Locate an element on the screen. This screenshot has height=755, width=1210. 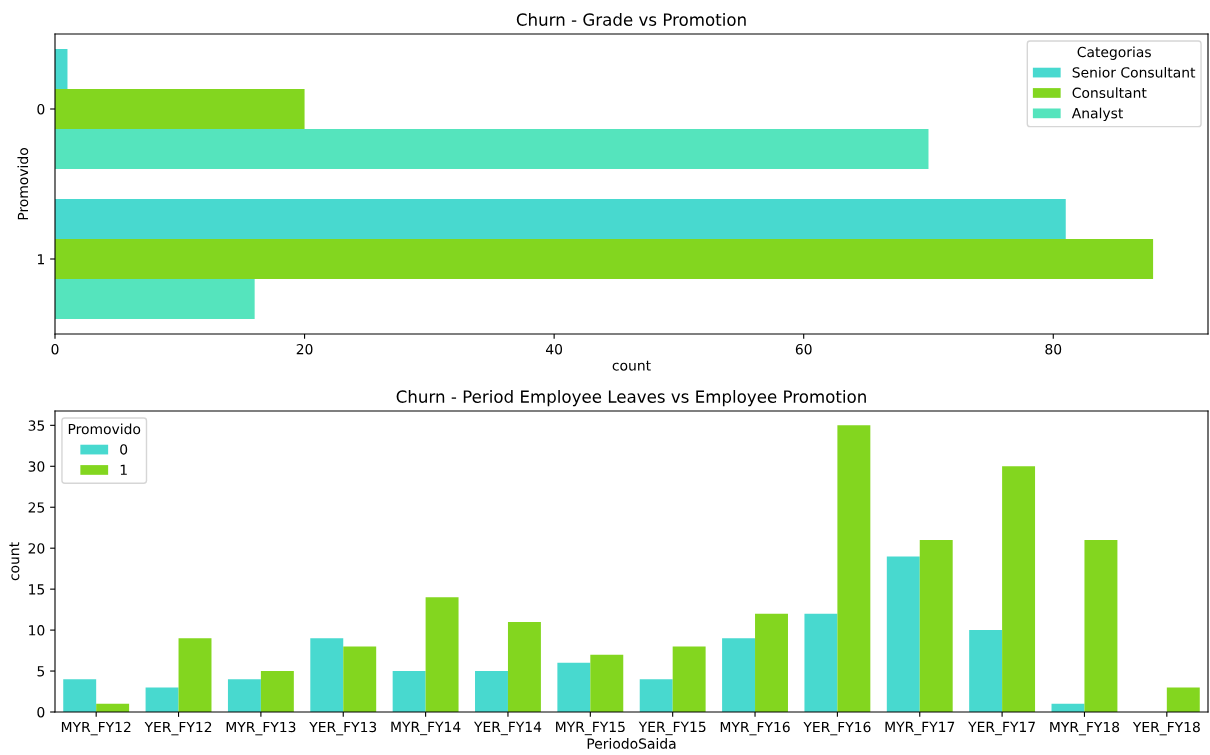
x-tick-label: MYR_FY16 is located at coordinates (755, 728).